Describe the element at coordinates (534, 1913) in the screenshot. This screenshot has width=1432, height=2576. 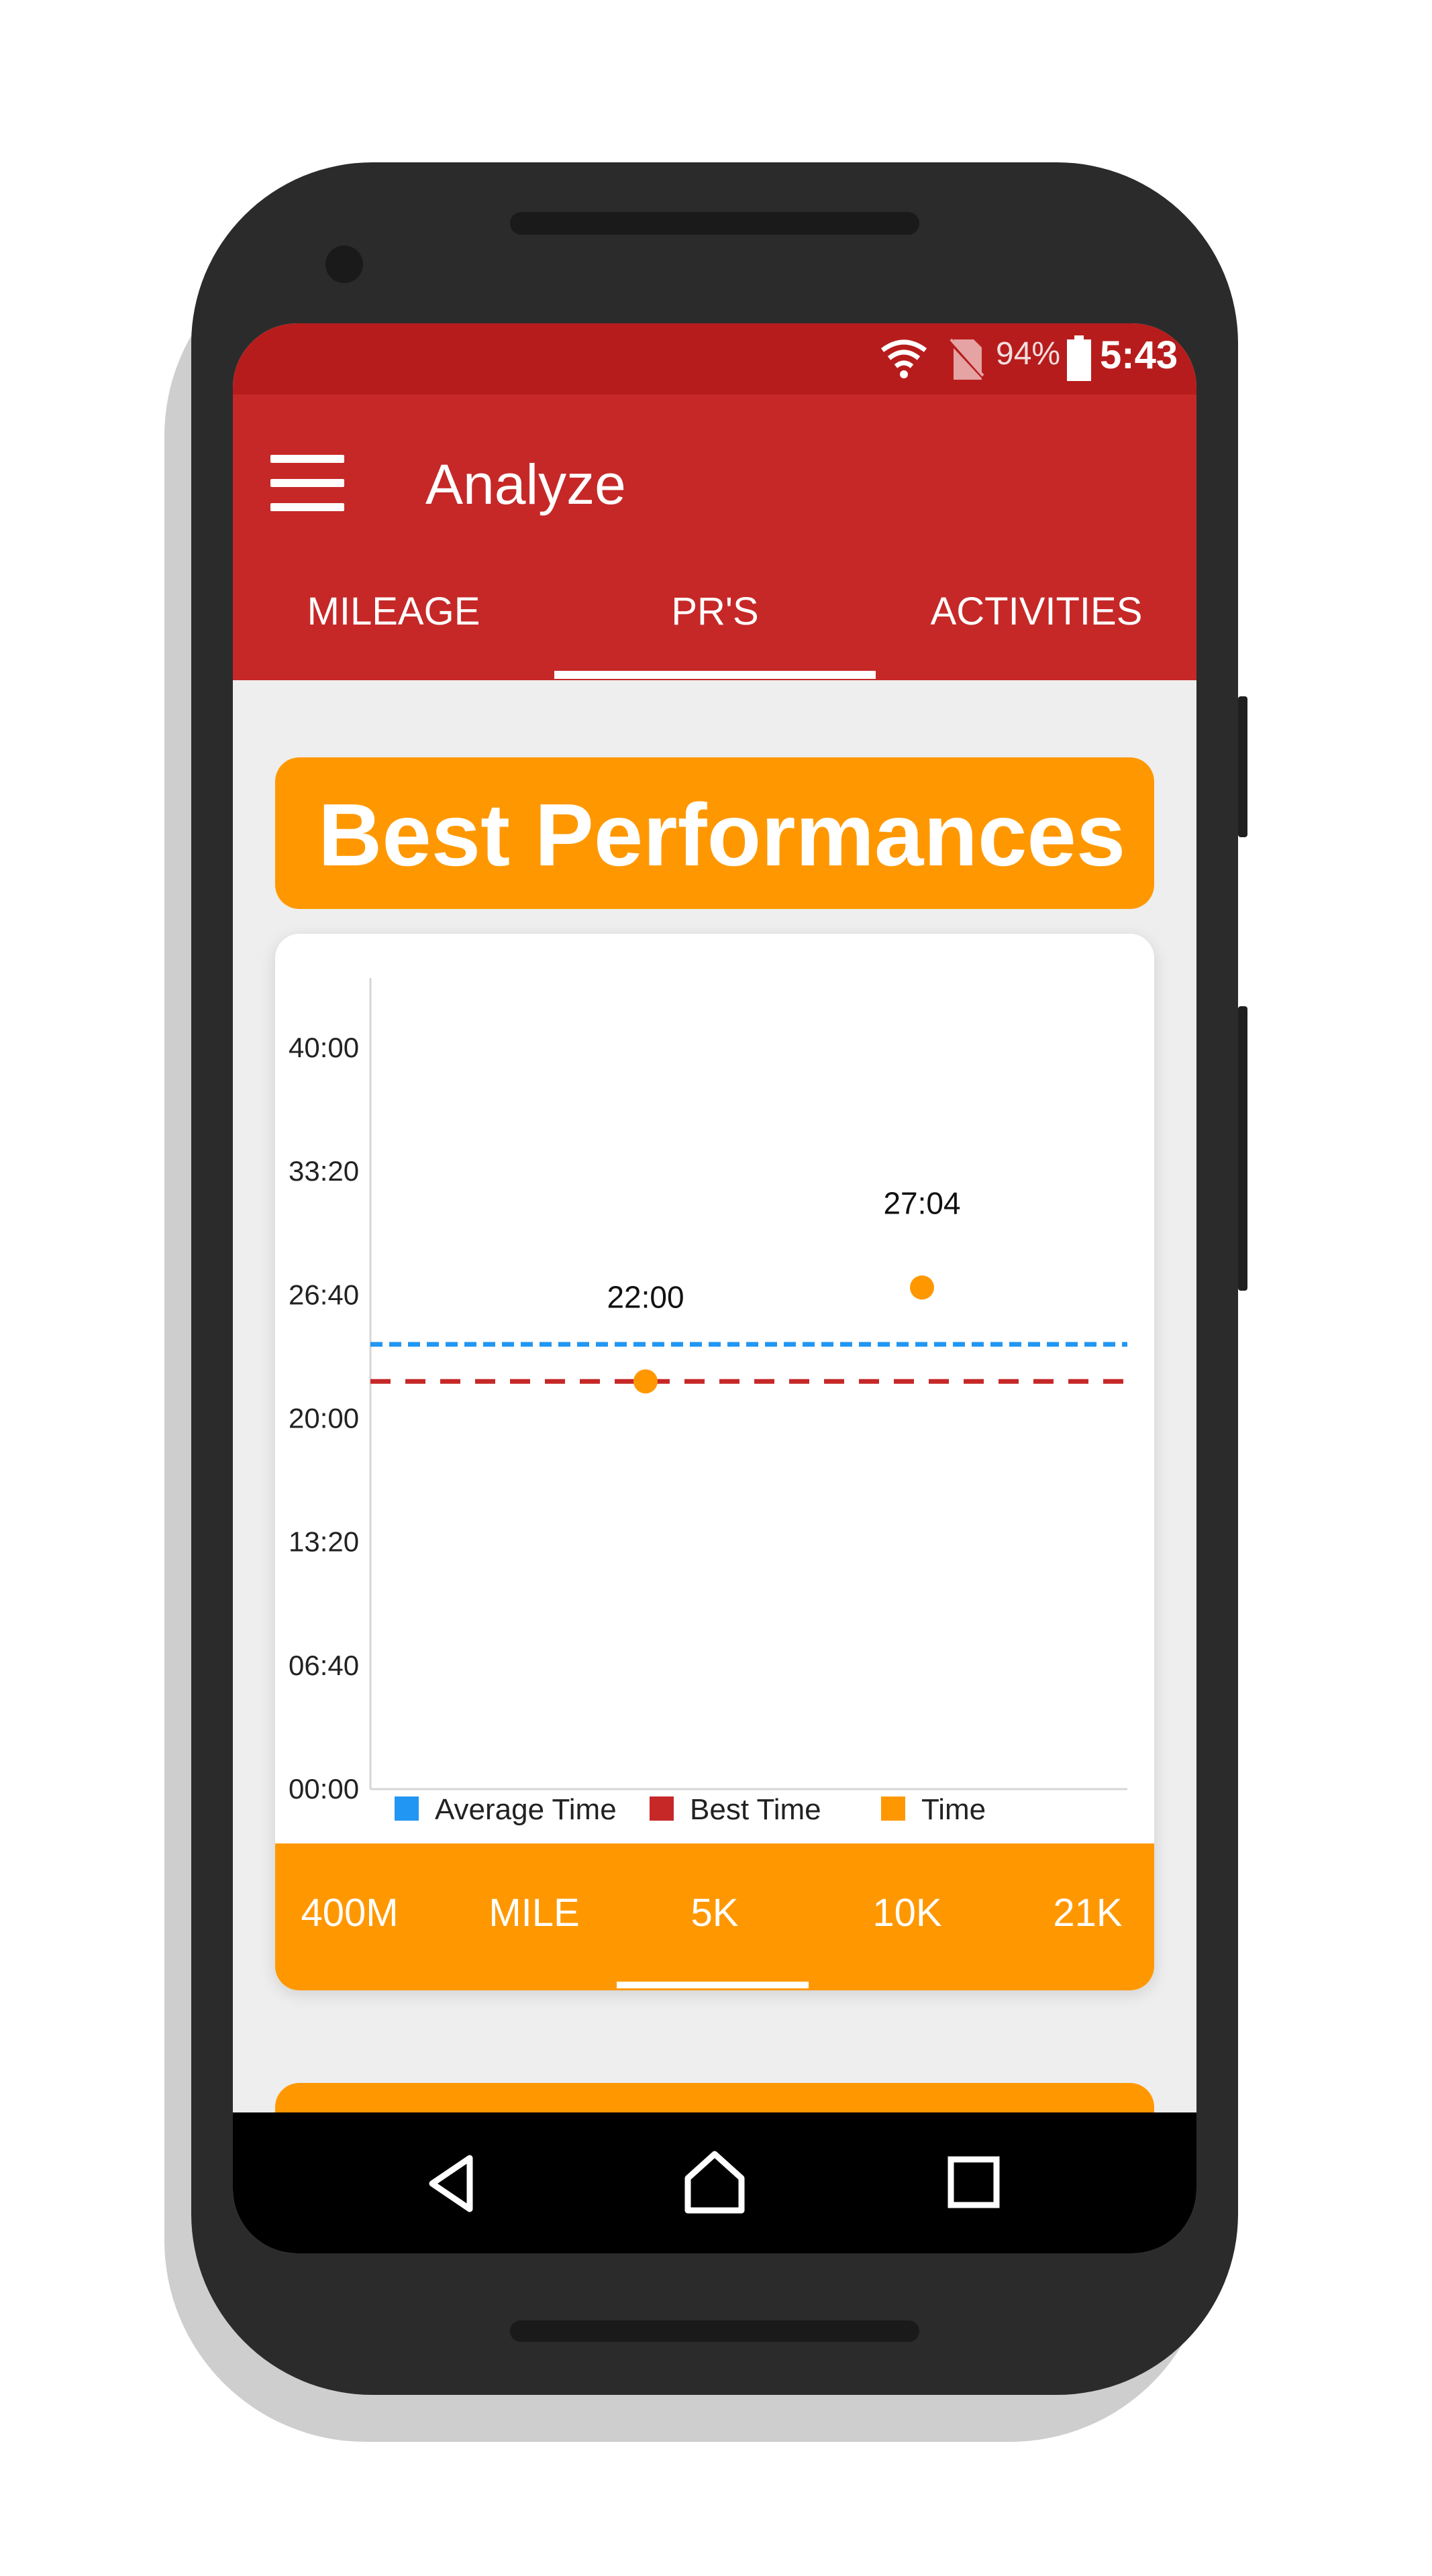
I see `tab-mile: MILE` at that location.